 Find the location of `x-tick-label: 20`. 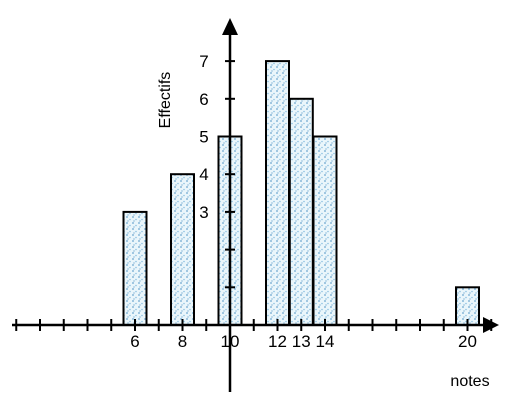

x-tick-label: 20 is located at coordinates (467, 341).